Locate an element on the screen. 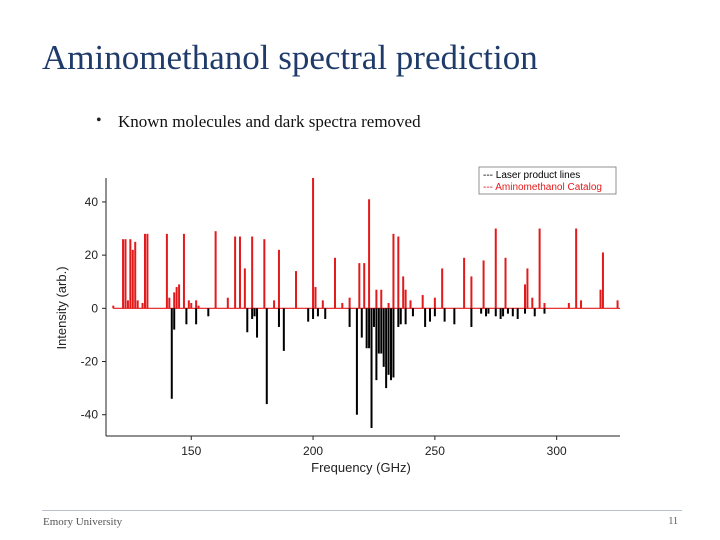 Image resolution: width=720 pixels, height=540 pixels. footer-rule is located at coordinates (362, 510).